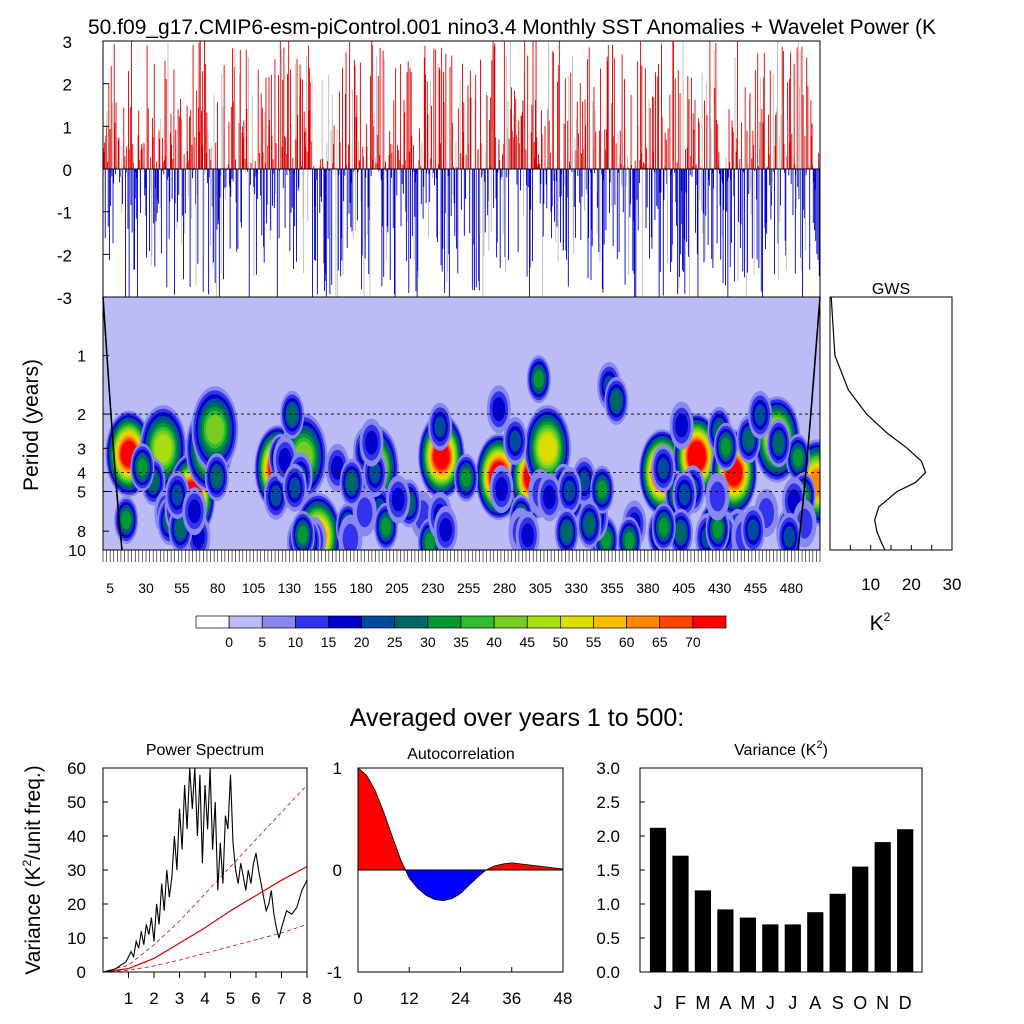  Describe the element at coordinates (110, 588) in the screenshot. I see `x-tick-label: 5` at that location.